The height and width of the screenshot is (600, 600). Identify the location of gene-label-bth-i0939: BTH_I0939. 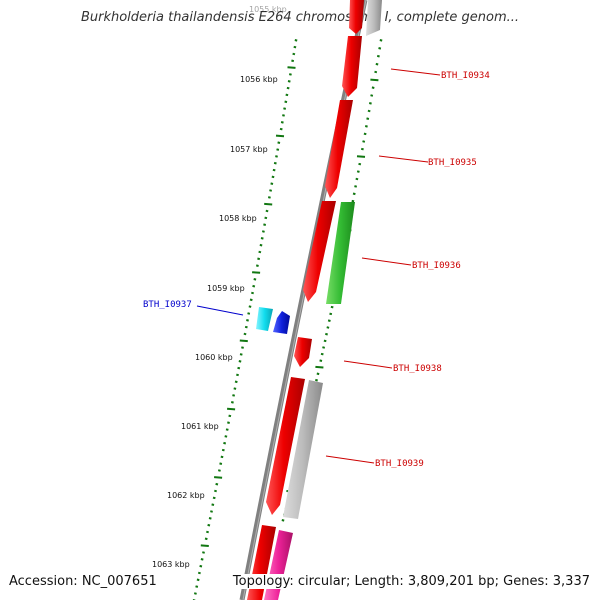
(399, 464).